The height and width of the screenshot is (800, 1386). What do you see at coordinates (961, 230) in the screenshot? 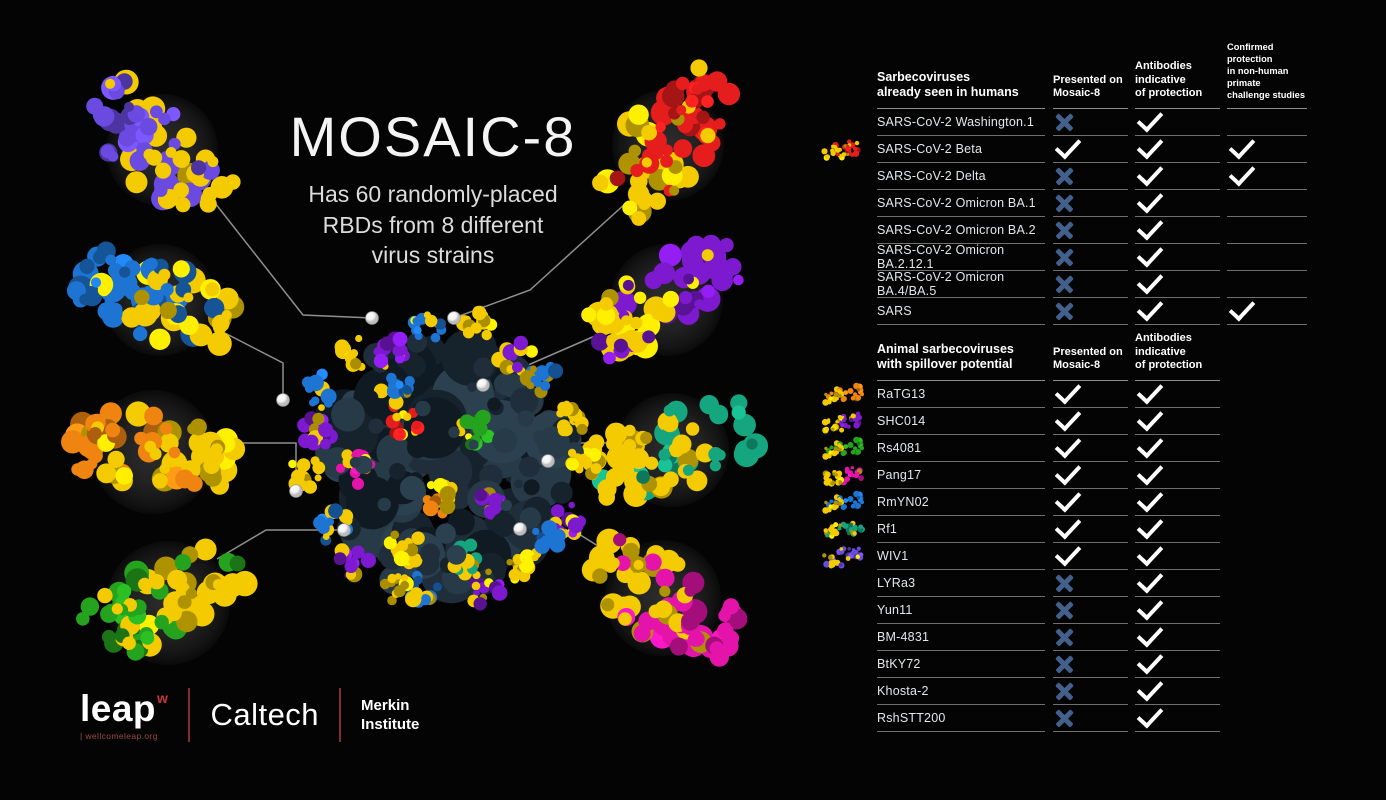
I see `row-name-cell: SARS-CoV-2 Omicron BA.2` at bounding box center [961, 230].